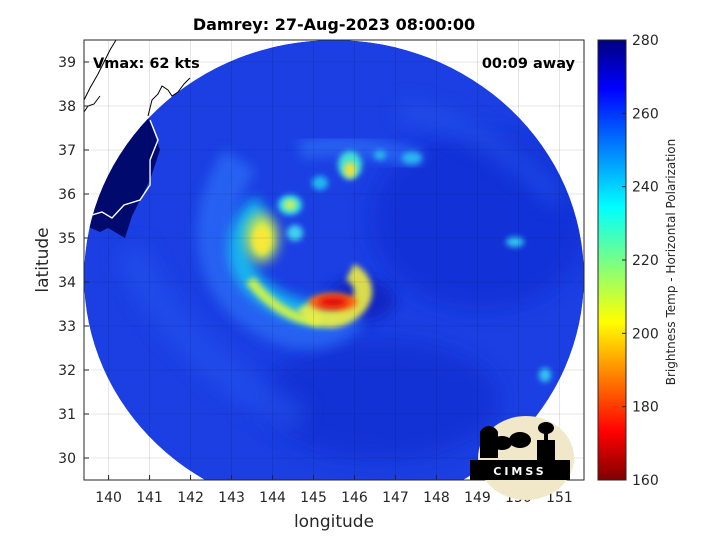  Describe the element at coordinates (519, 471) in the screenshot. I see `logo-text: CIMSS` at that location.